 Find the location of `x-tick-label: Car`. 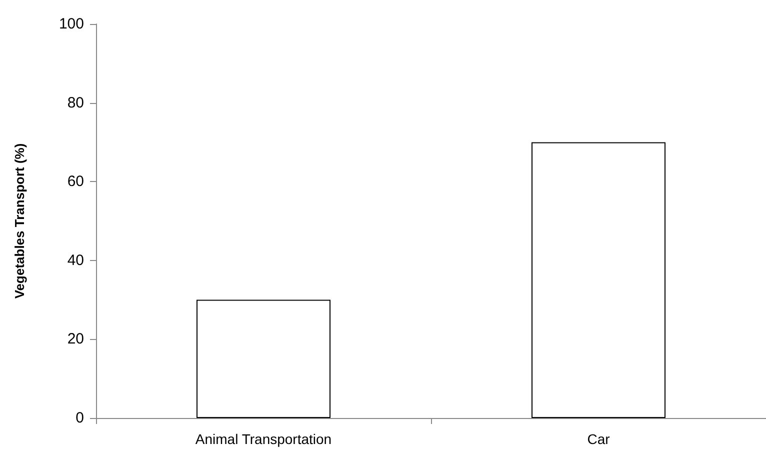

x-tick-label: Car is located at coordinates (598, 439).